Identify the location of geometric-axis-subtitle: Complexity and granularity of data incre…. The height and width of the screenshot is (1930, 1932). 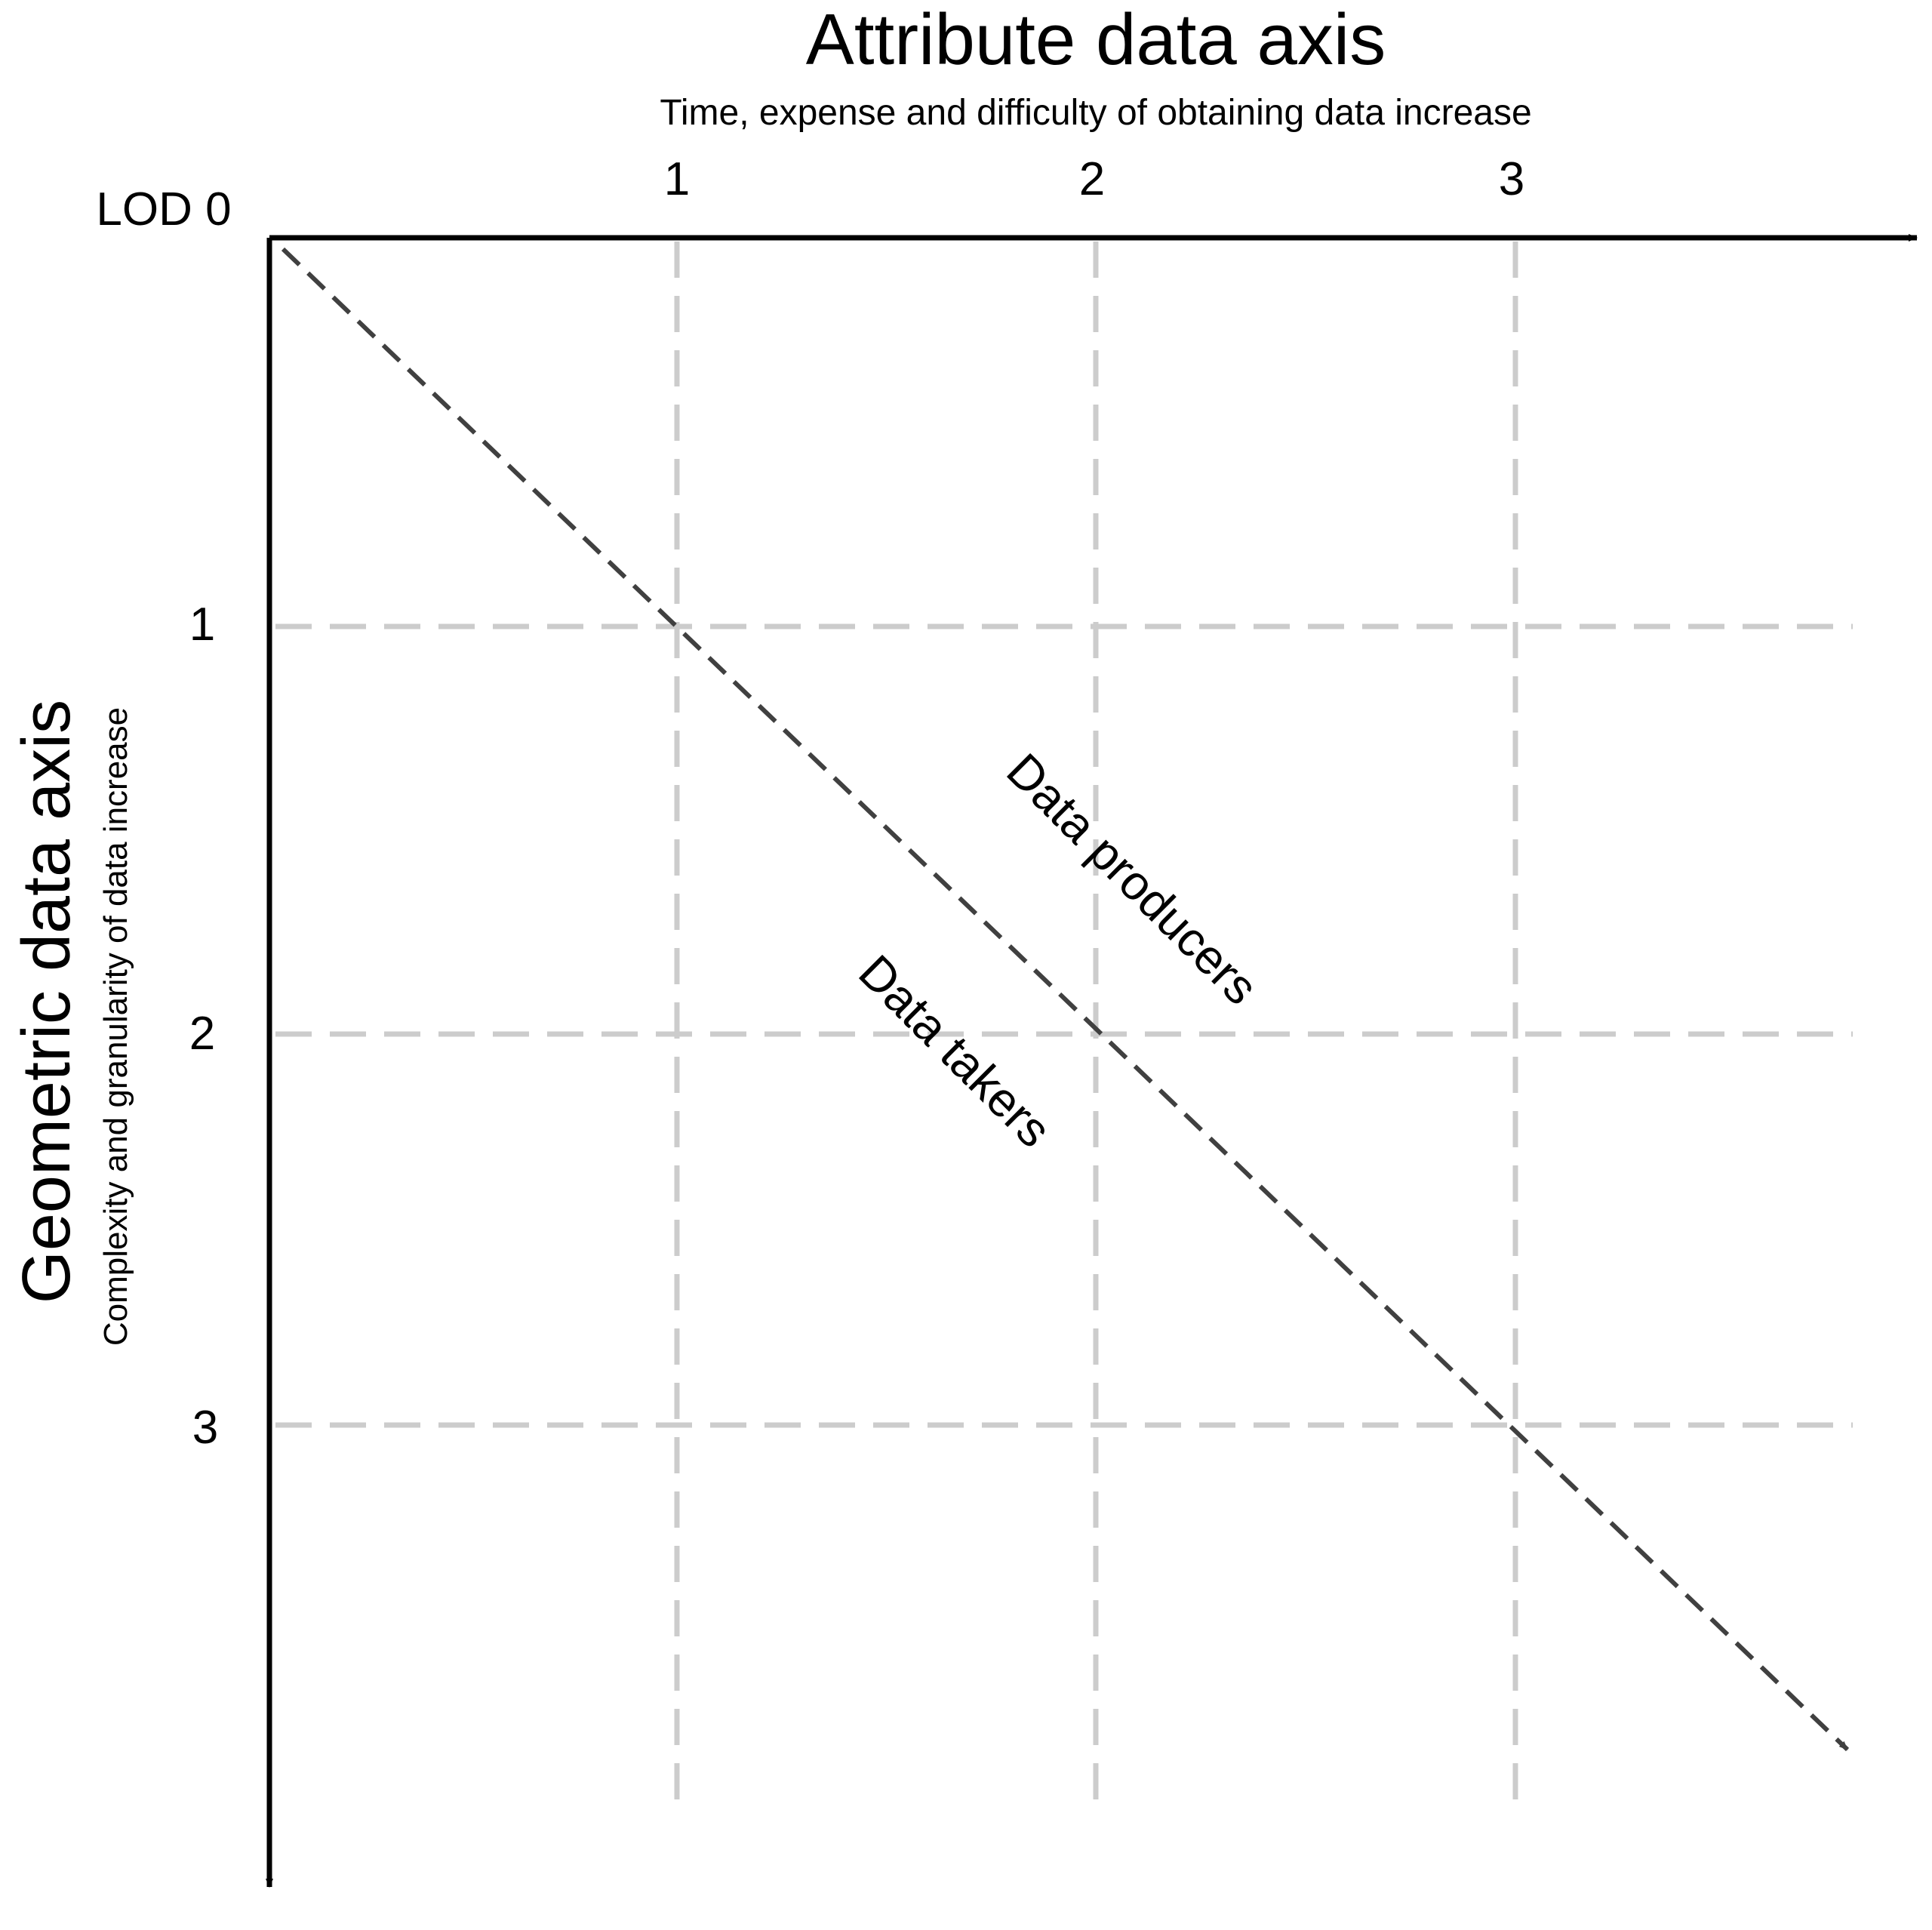
(115, 1026).